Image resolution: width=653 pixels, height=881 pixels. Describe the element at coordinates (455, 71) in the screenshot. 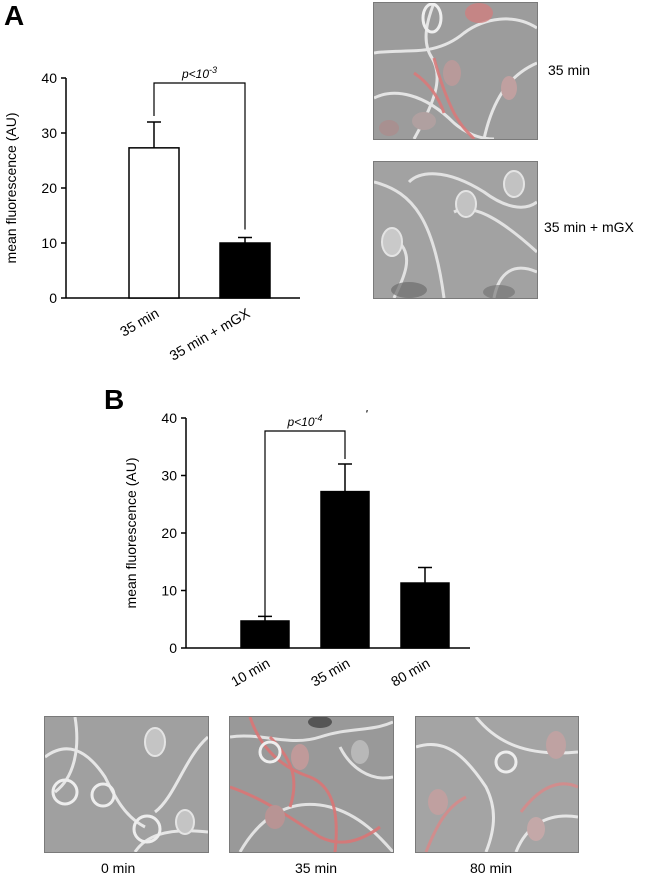

I see `micrograph-a-35min` at that location.